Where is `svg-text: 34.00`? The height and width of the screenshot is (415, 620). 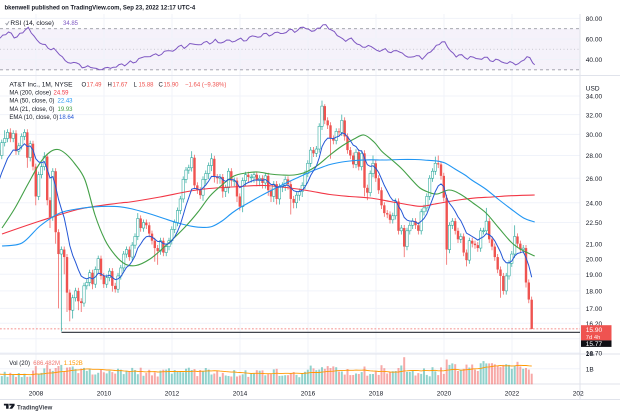
svg-text: 34.00 is located at coordinates (594, 97).